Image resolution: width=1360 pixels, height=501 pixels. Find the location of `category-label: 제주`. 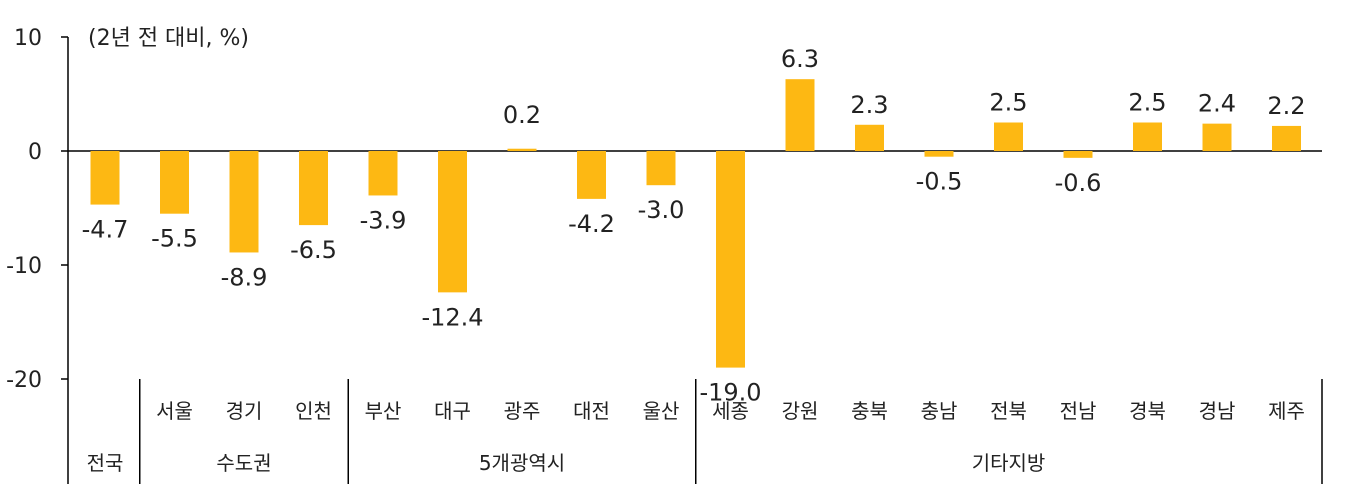

category-label: 제주 is located at coordinates (1286, 411).